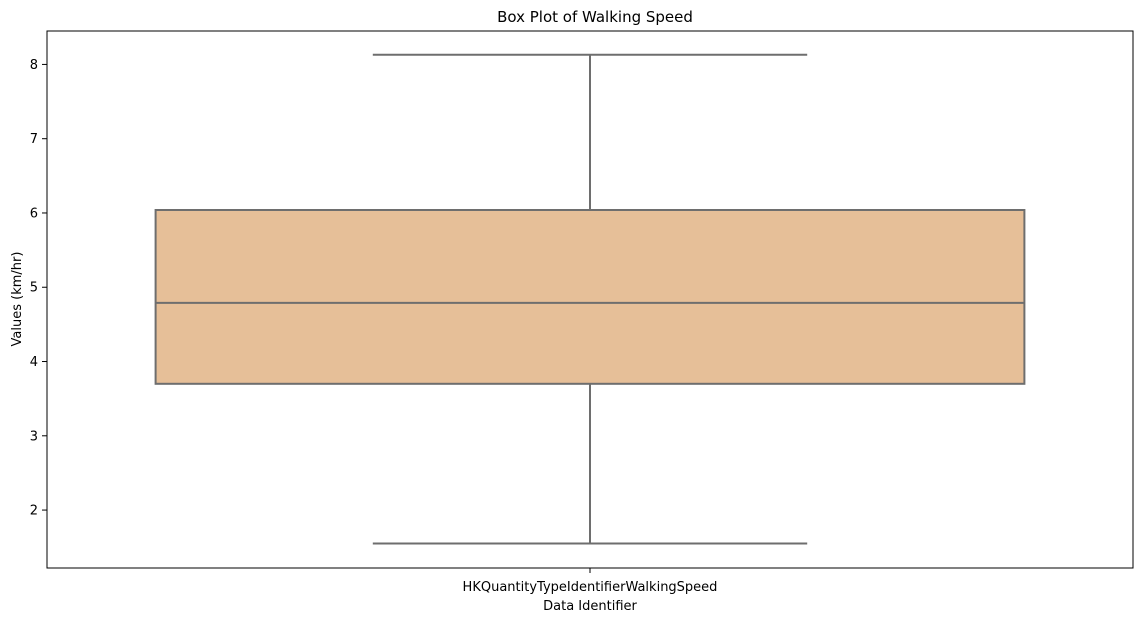 The width and height of the screenshot is (1143, 622). I want to click on x-axis-ticks: HKQuantityTypeIdentifierWalkingSpeed, so click(590, 581).